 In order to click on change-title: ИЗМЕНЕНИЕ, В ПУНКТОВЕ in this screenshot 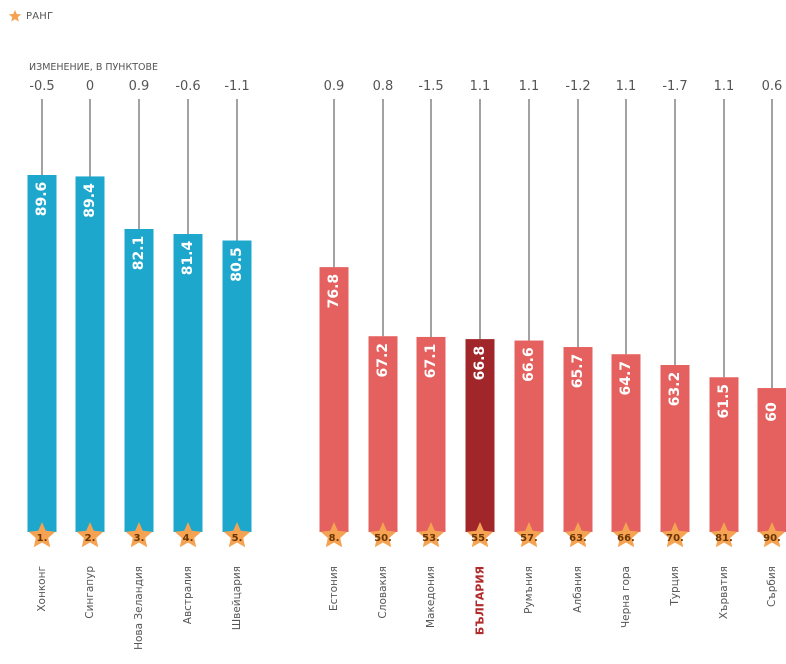, I will do `click(93, 67)`.